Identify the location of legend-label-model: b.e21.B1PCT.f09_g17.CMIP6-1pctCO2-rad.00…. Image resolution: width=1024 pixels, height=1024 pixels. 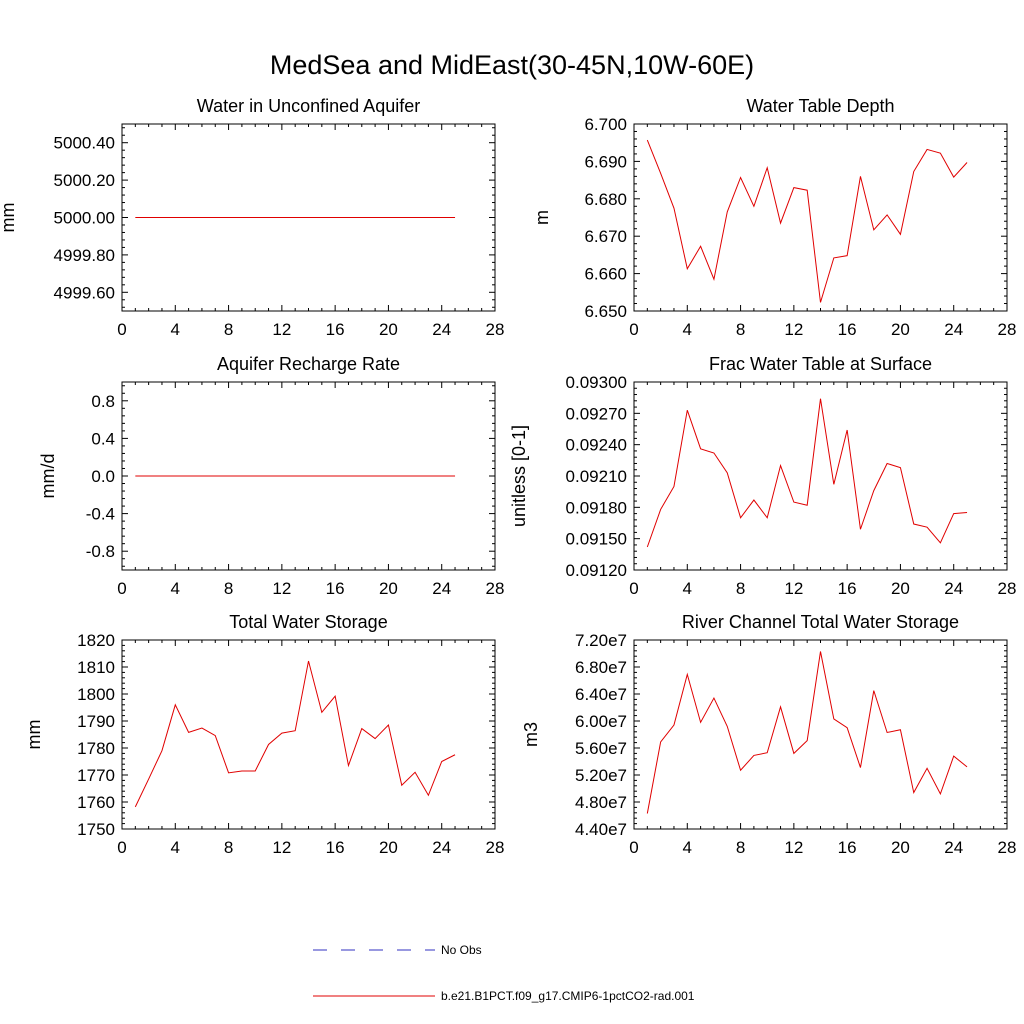
(568, 996).